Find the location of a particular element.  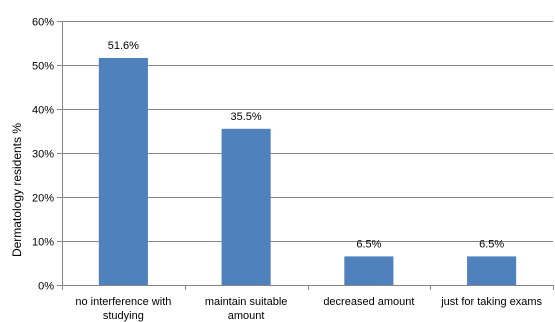

x-tick-label: maintain suitable amount is located at coordinates (246, 309).